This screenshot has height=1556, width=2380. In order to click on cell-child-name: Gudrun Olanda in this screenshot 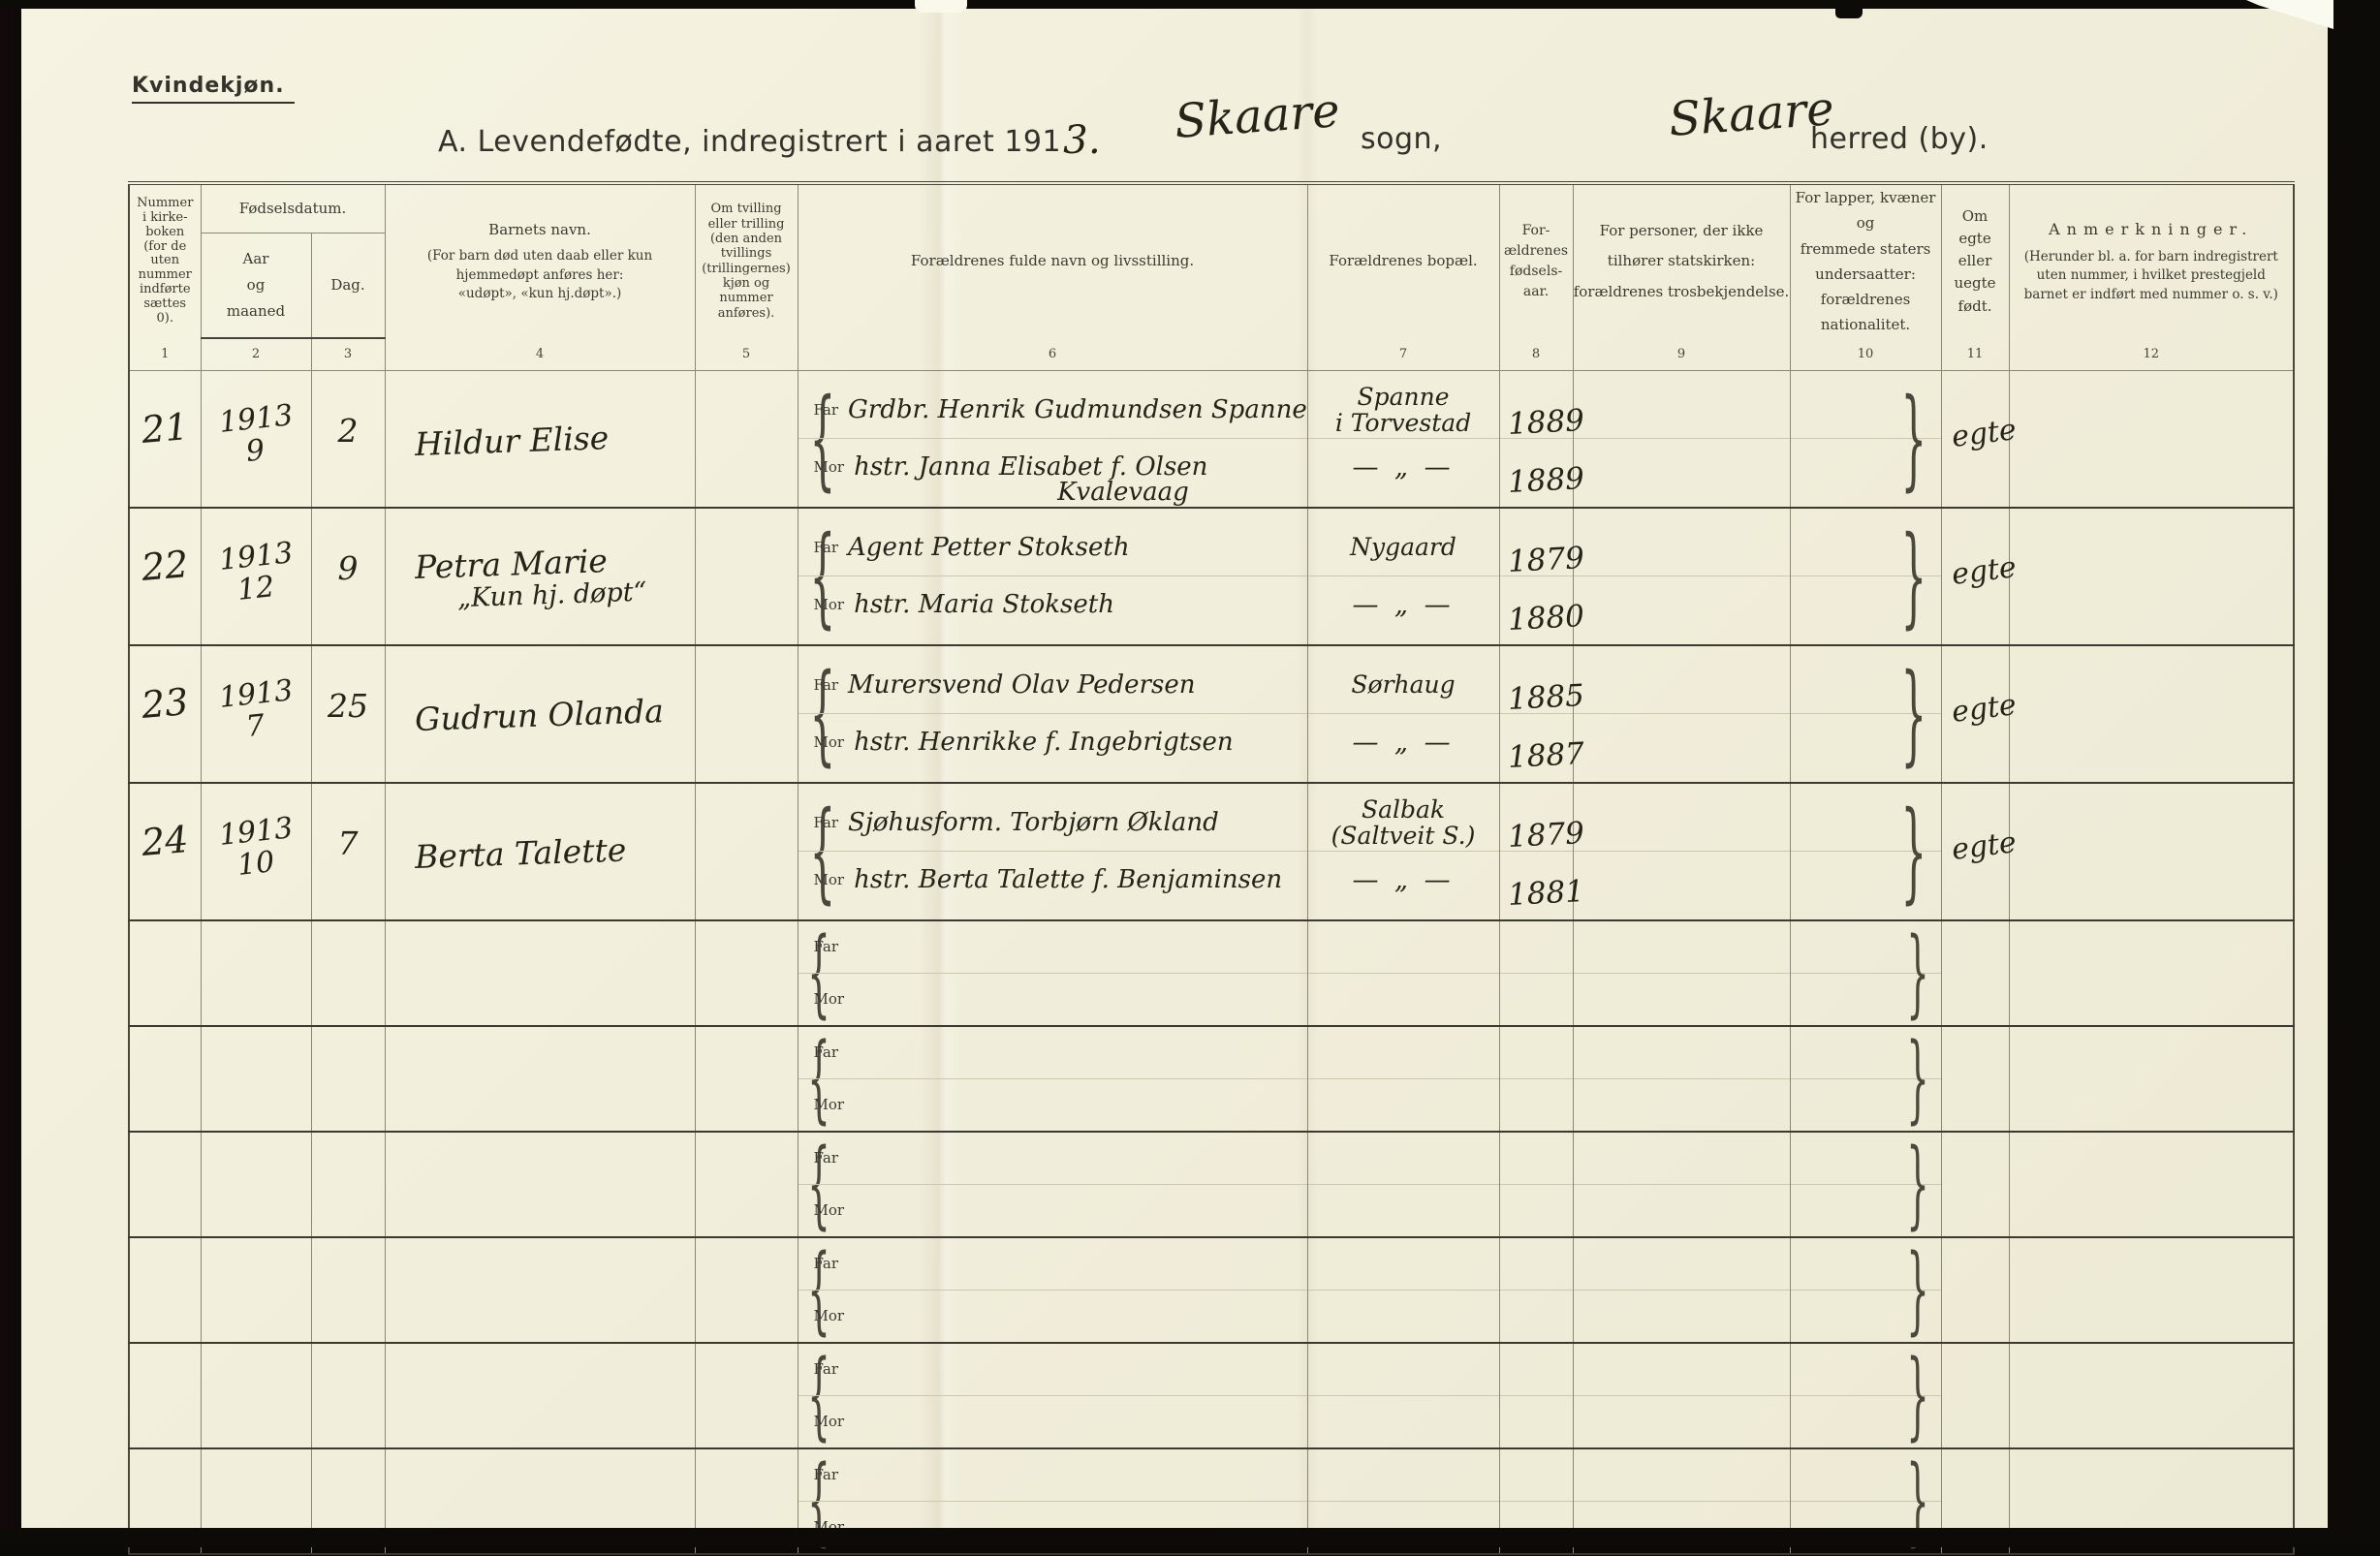, I will do `click(540, 714)`.